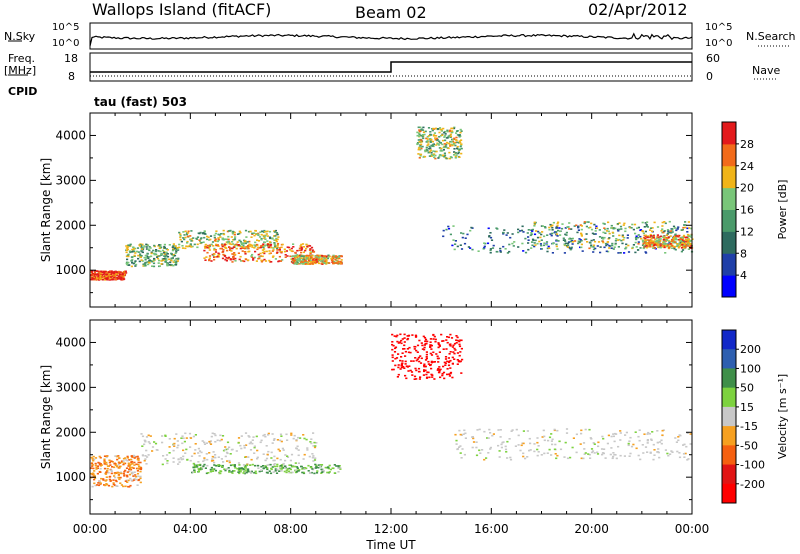 This screenshot has width=800, height=554. I want to click on nsearch-label: N.Search, so click(771, 36).